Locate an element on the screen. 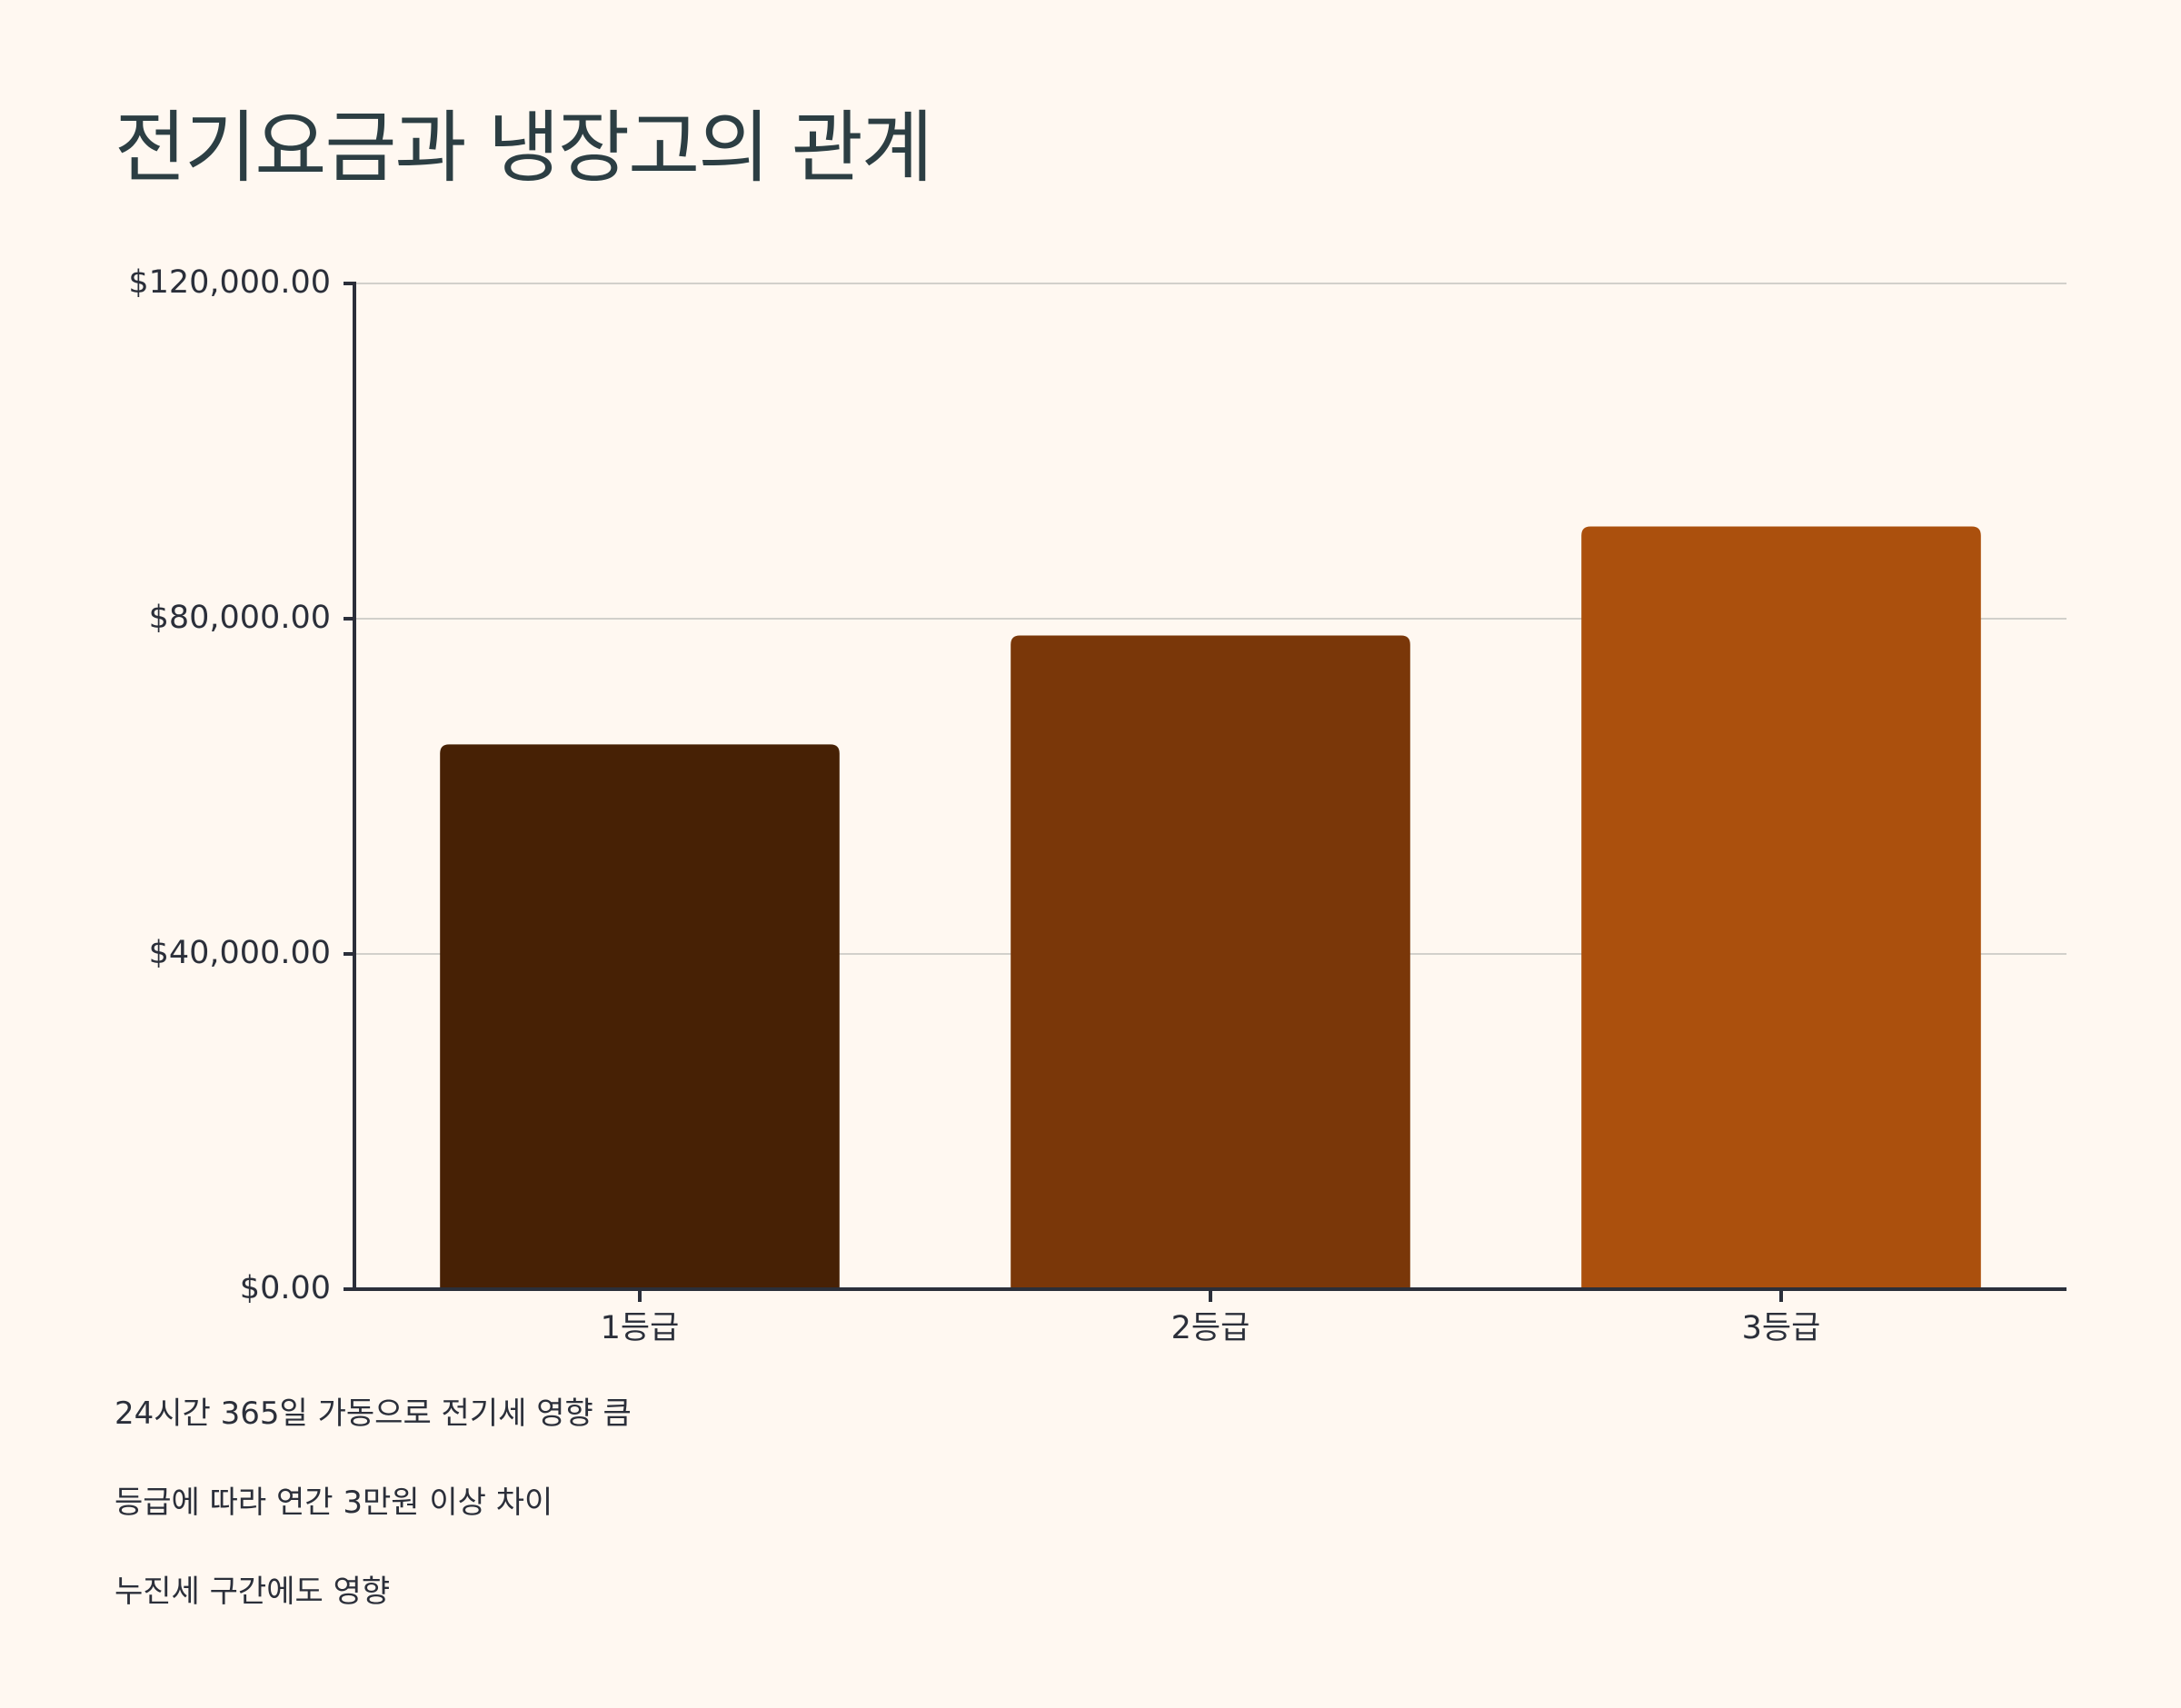 This screenshot has width=2181, height=1708. y-tick-label: $40,000.00 is located at coordinates (240, 953).